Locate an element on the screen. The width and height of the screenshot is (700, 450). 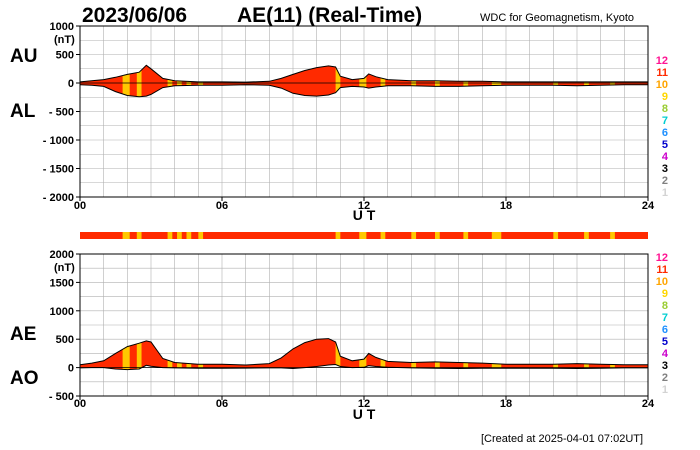
y-tick-label: 2000 is located at coordinates (62, 255).